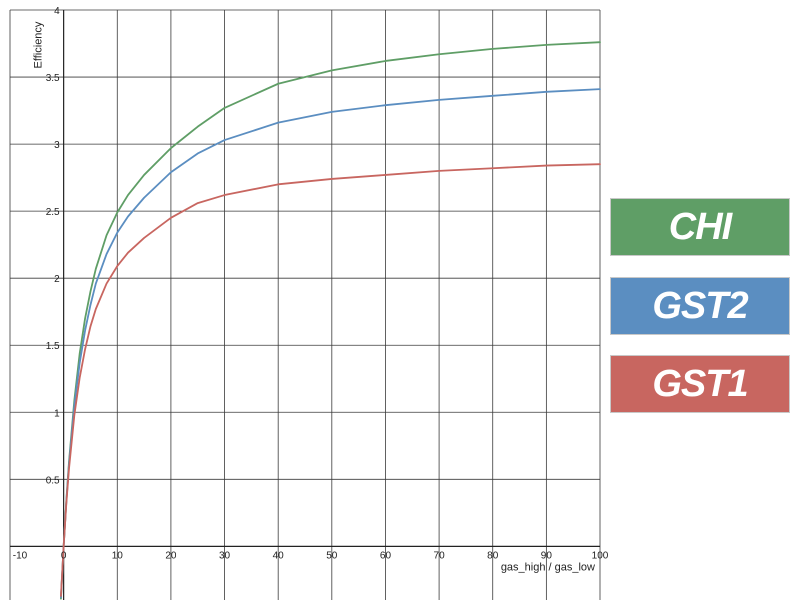  Describe the element at coordinates (53, 212) in the screenshot. I see `y-tick-label: 2.5` at that location.